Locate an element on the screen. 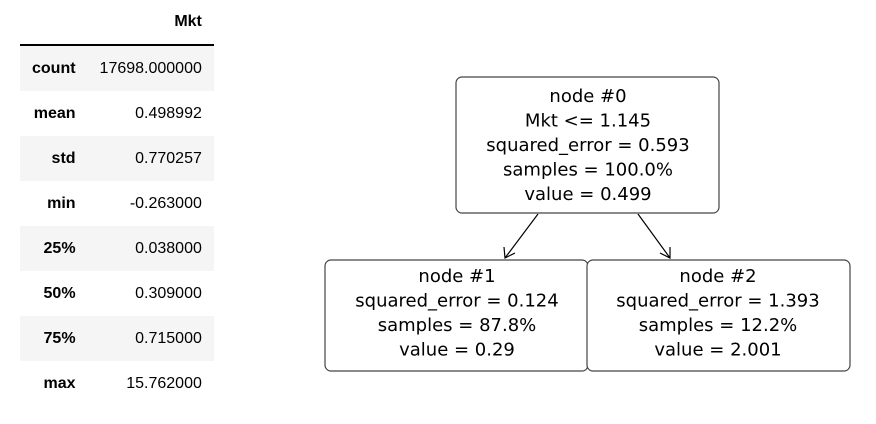  cell: 0.715000 is located at coordinates (168, 338).